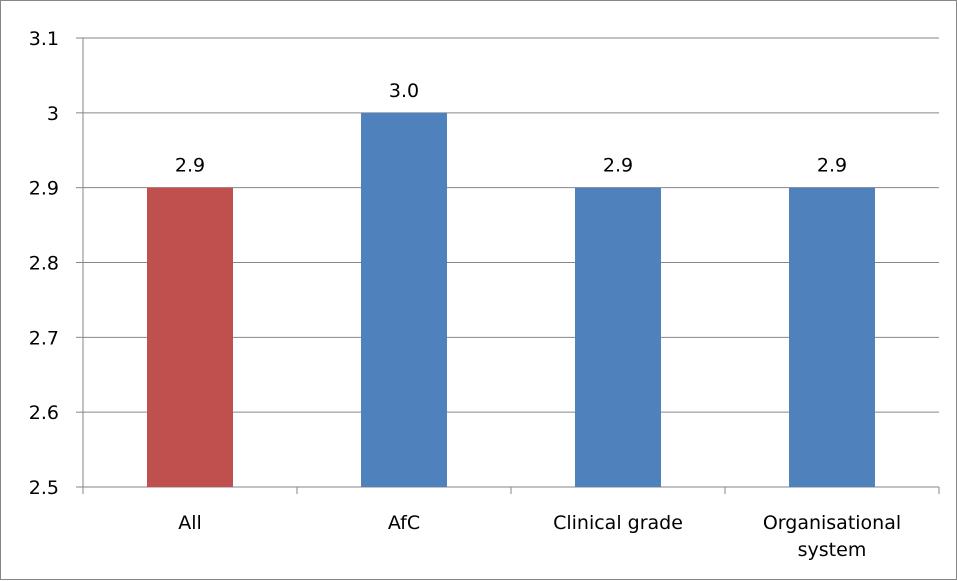 Image resolution: width=957 pixels, height=581 pixels. What do you see at coordinates (618, 523) in the screenshot?
I see `x-tick-label: Clinical grade` at bounding box center [618, 523].